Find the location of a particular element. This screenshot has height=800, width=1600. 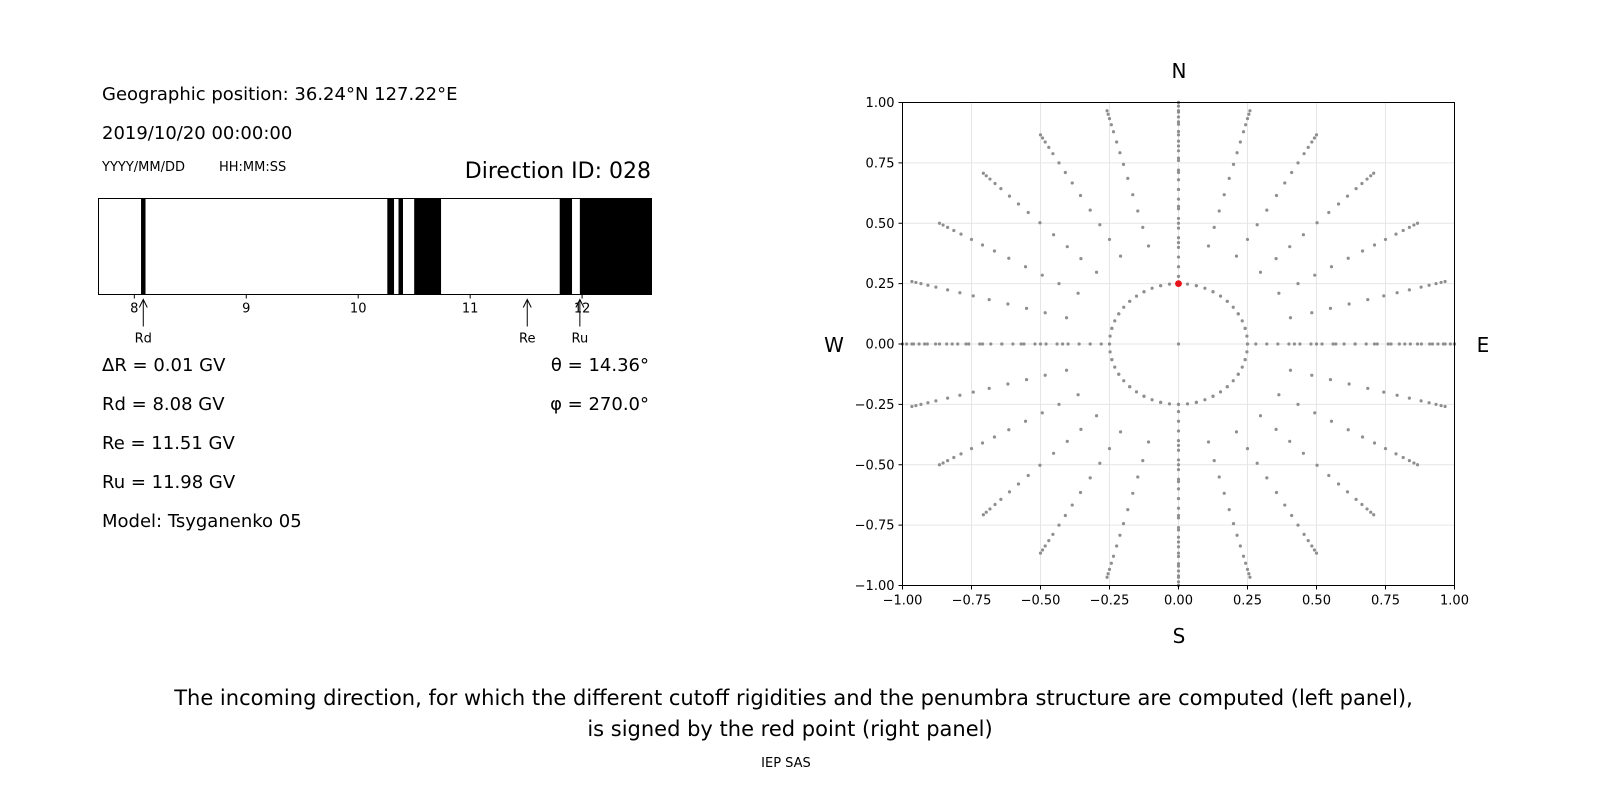

marker-arrowhead-ru is located at coordinates (580, 303).